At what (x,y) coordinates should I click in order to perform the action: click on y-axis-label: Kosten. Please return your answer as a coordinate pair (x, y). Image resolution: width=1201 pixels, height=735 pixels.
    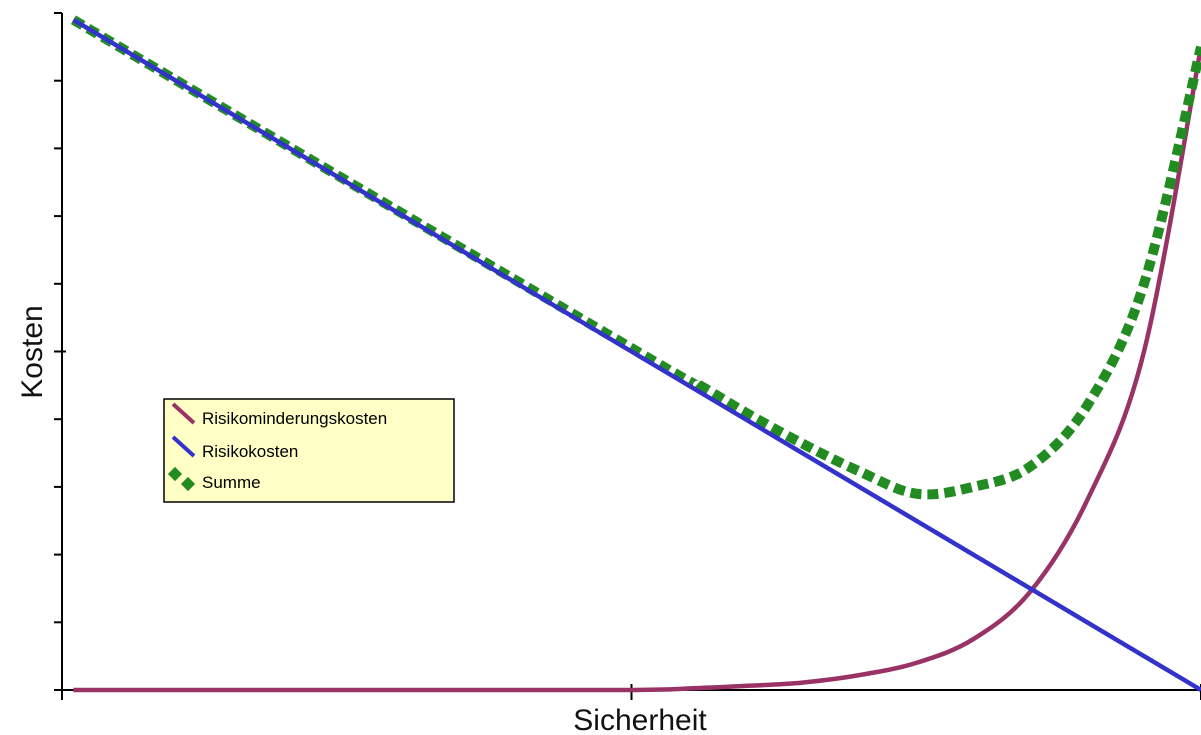
    Looking at the image, I should click on (32, 351).